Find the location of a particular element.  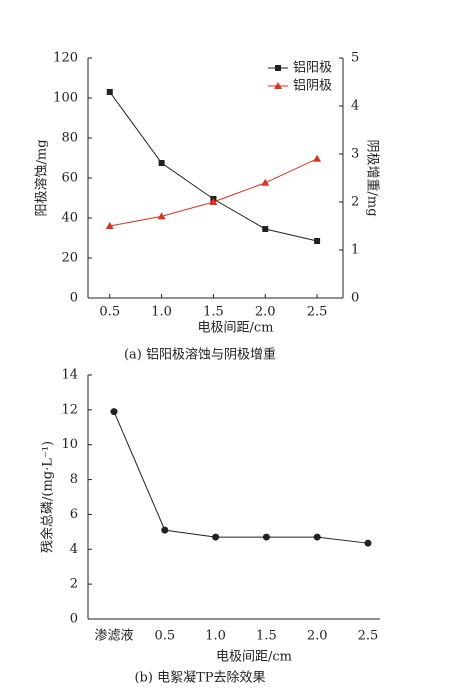

y-tick-label: 80 is located at coordinates (69, 138).